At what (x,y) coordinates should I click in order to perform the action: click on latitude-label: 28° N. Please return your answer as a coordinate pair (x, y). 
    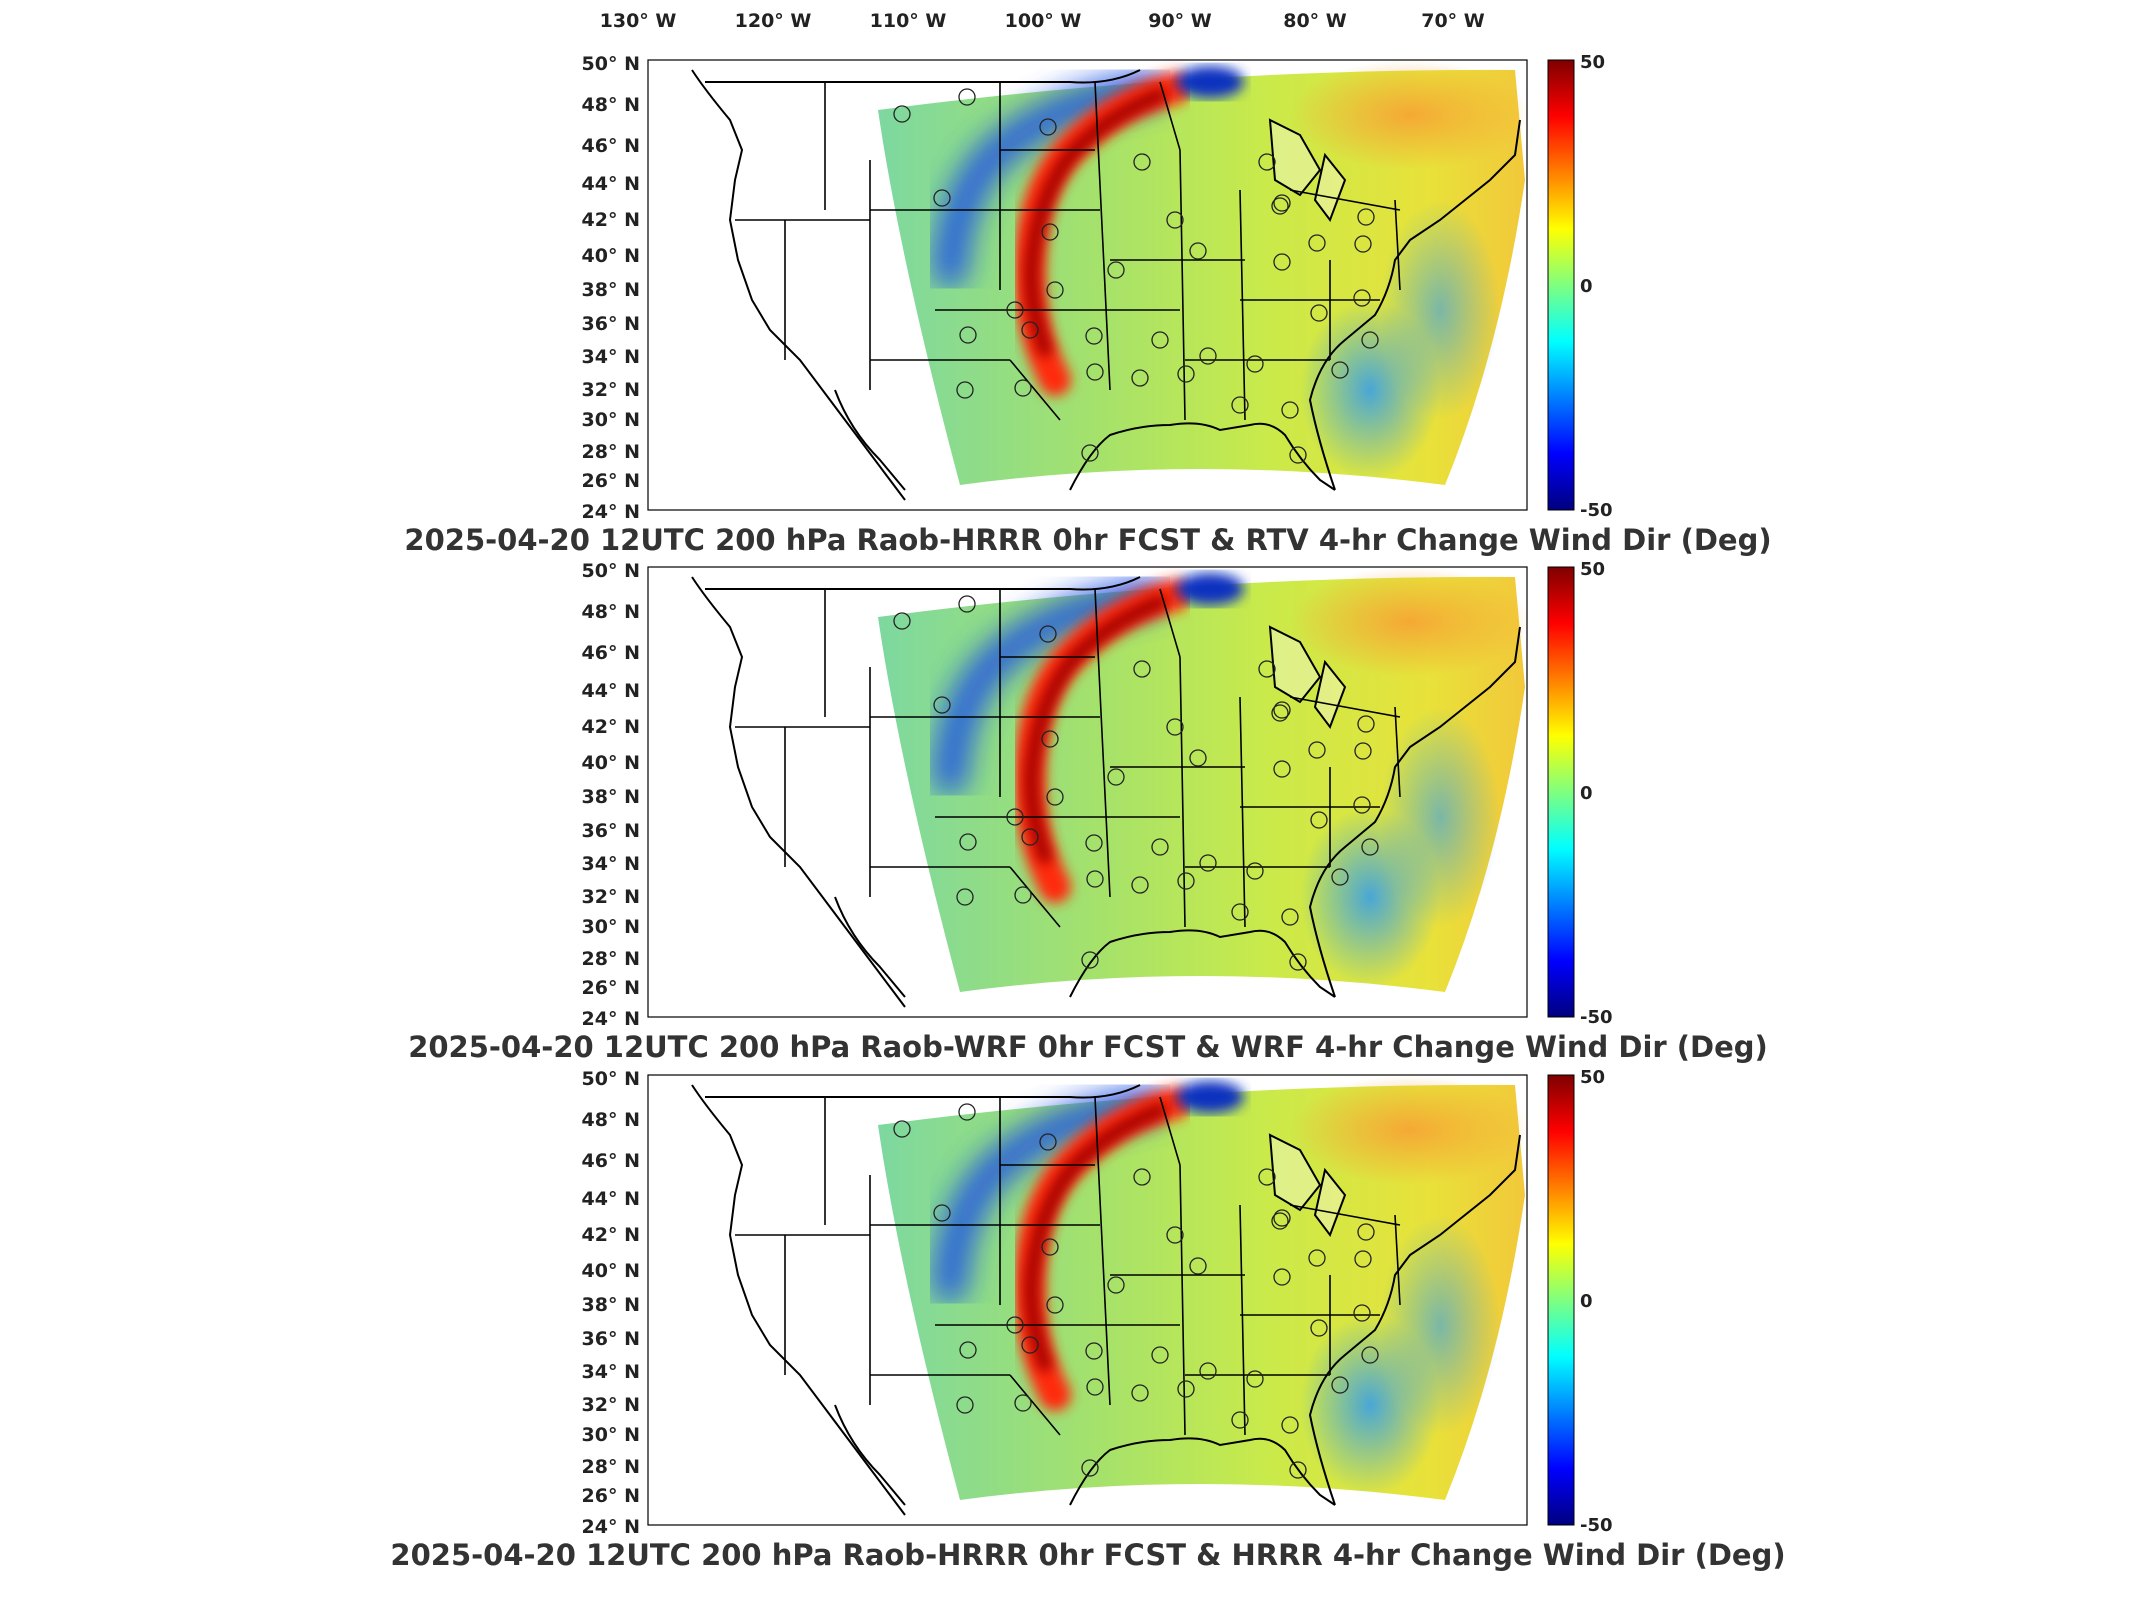
    Looking at the image, I should click on (611, 452).